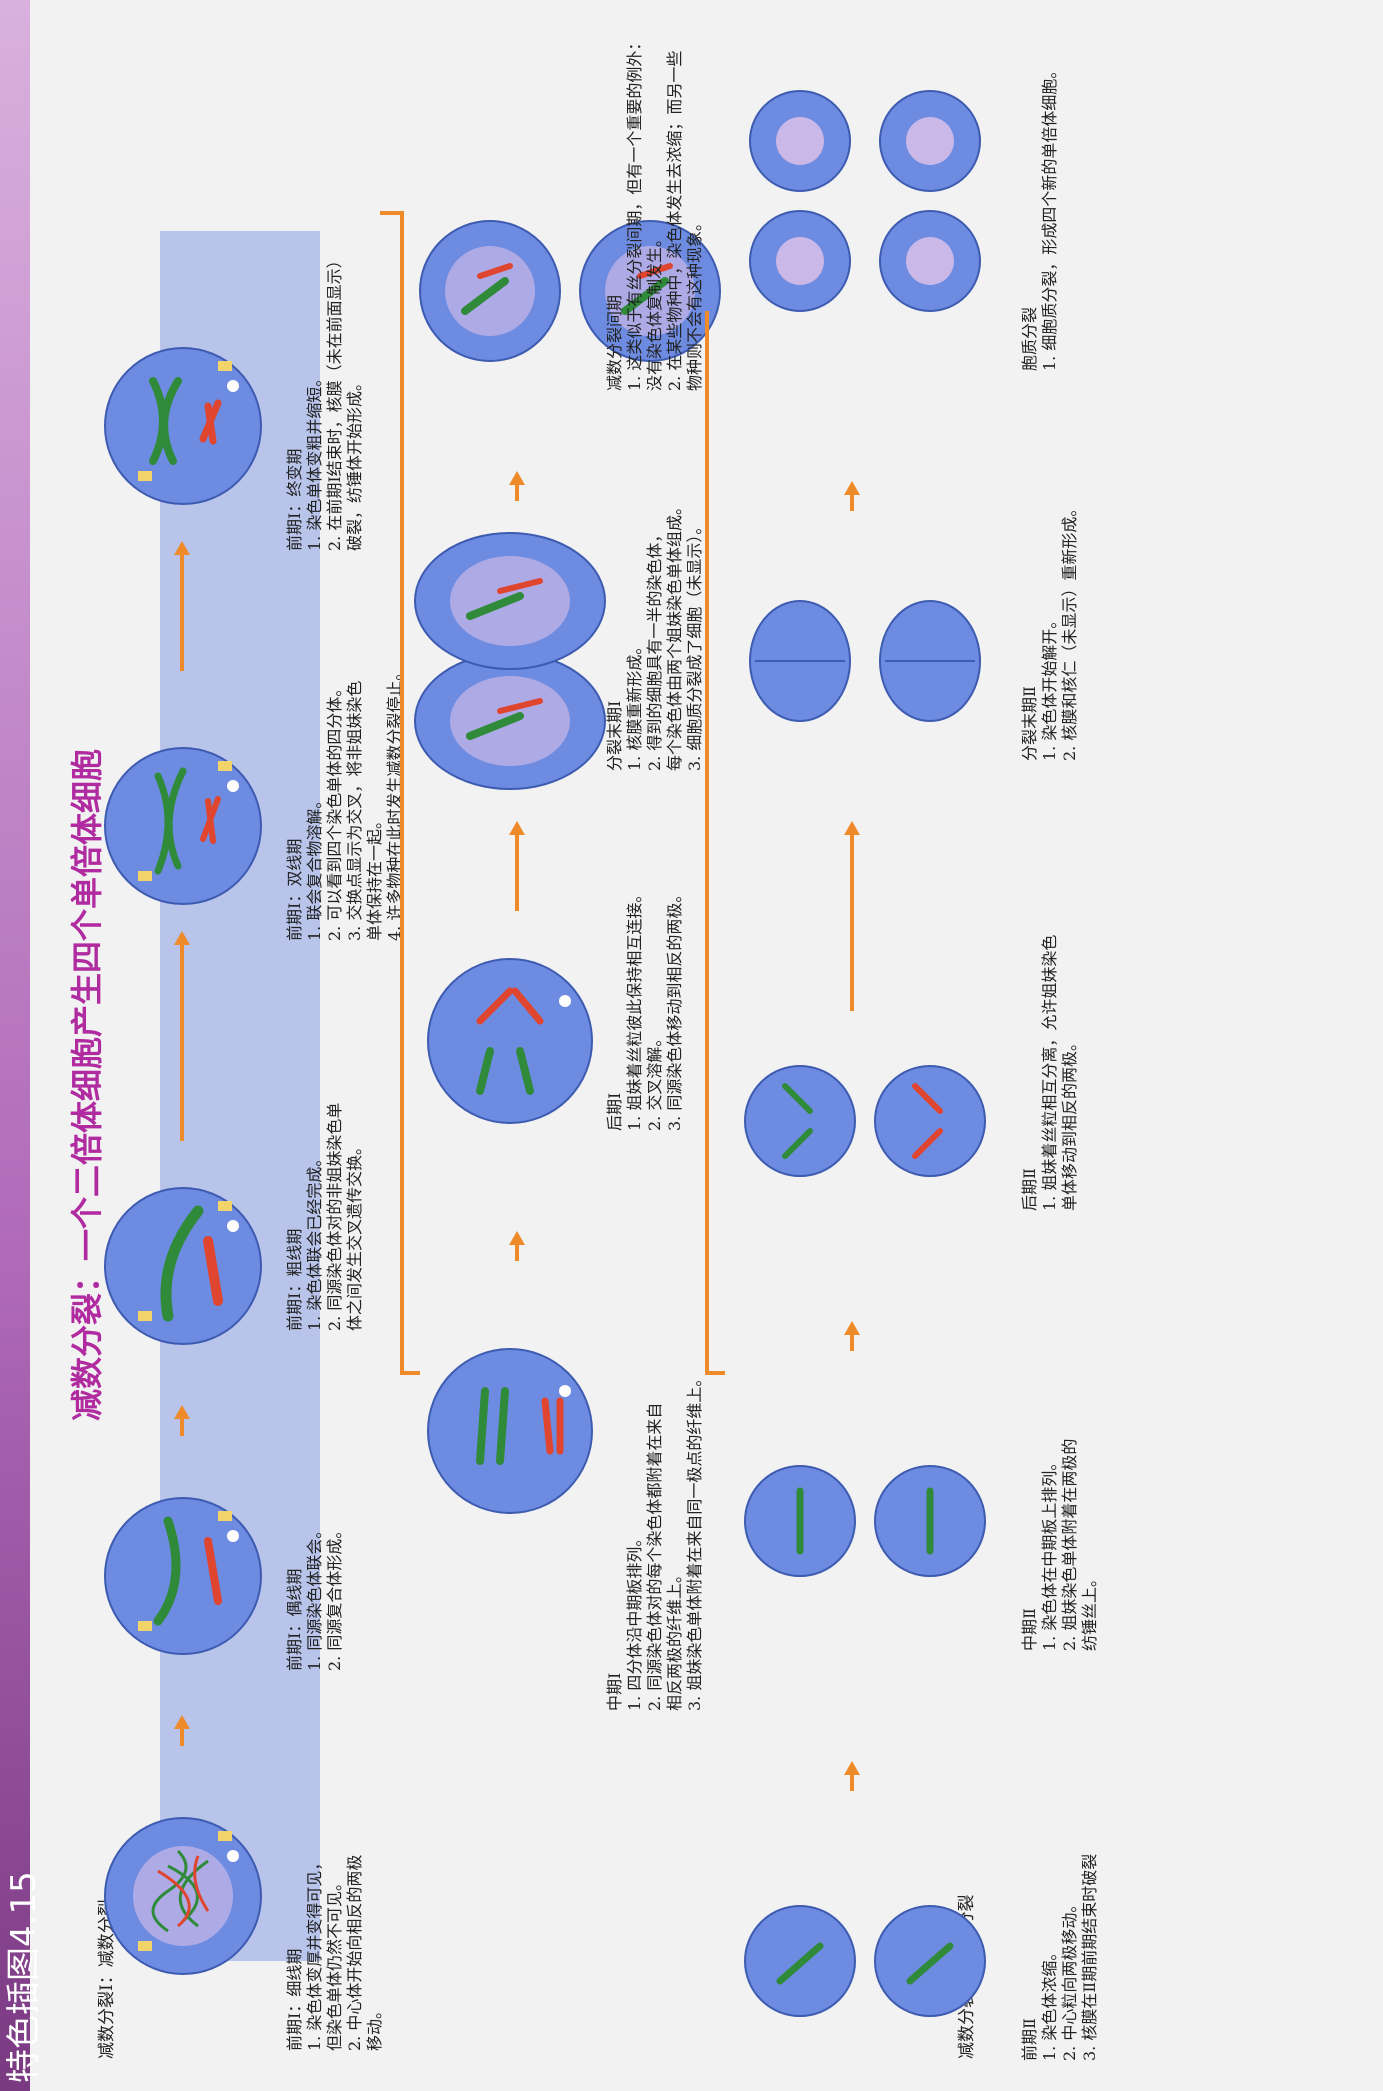 The image size is (1383, 2091). Describe the element at coordinates (354, 1952) in the screenshot. I see `caption-item: 2. 中心体开始向相反的两极` at that location.